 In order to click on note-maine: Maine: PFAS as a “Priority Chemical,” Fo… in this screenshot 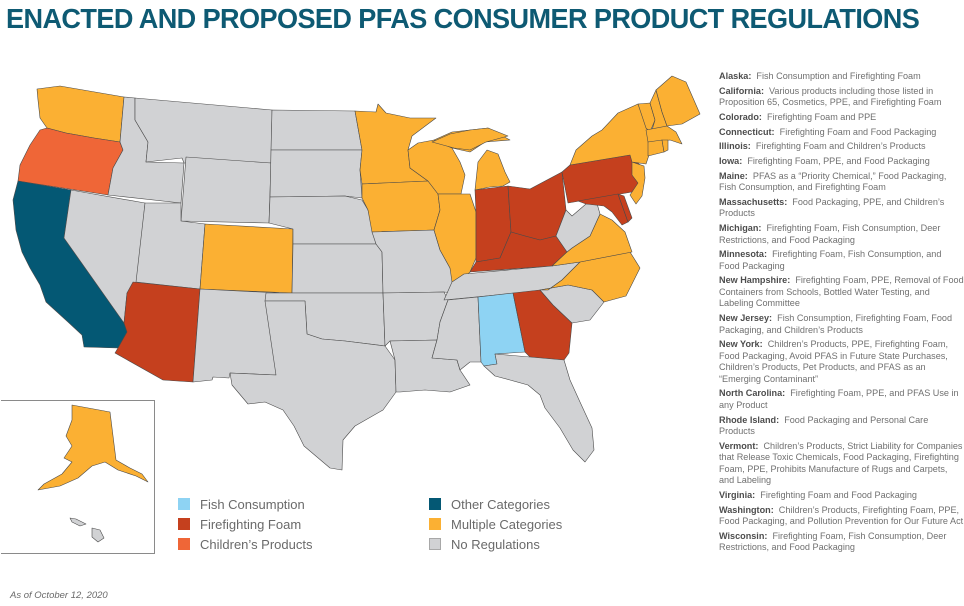, I will do `click(841, 182)`.